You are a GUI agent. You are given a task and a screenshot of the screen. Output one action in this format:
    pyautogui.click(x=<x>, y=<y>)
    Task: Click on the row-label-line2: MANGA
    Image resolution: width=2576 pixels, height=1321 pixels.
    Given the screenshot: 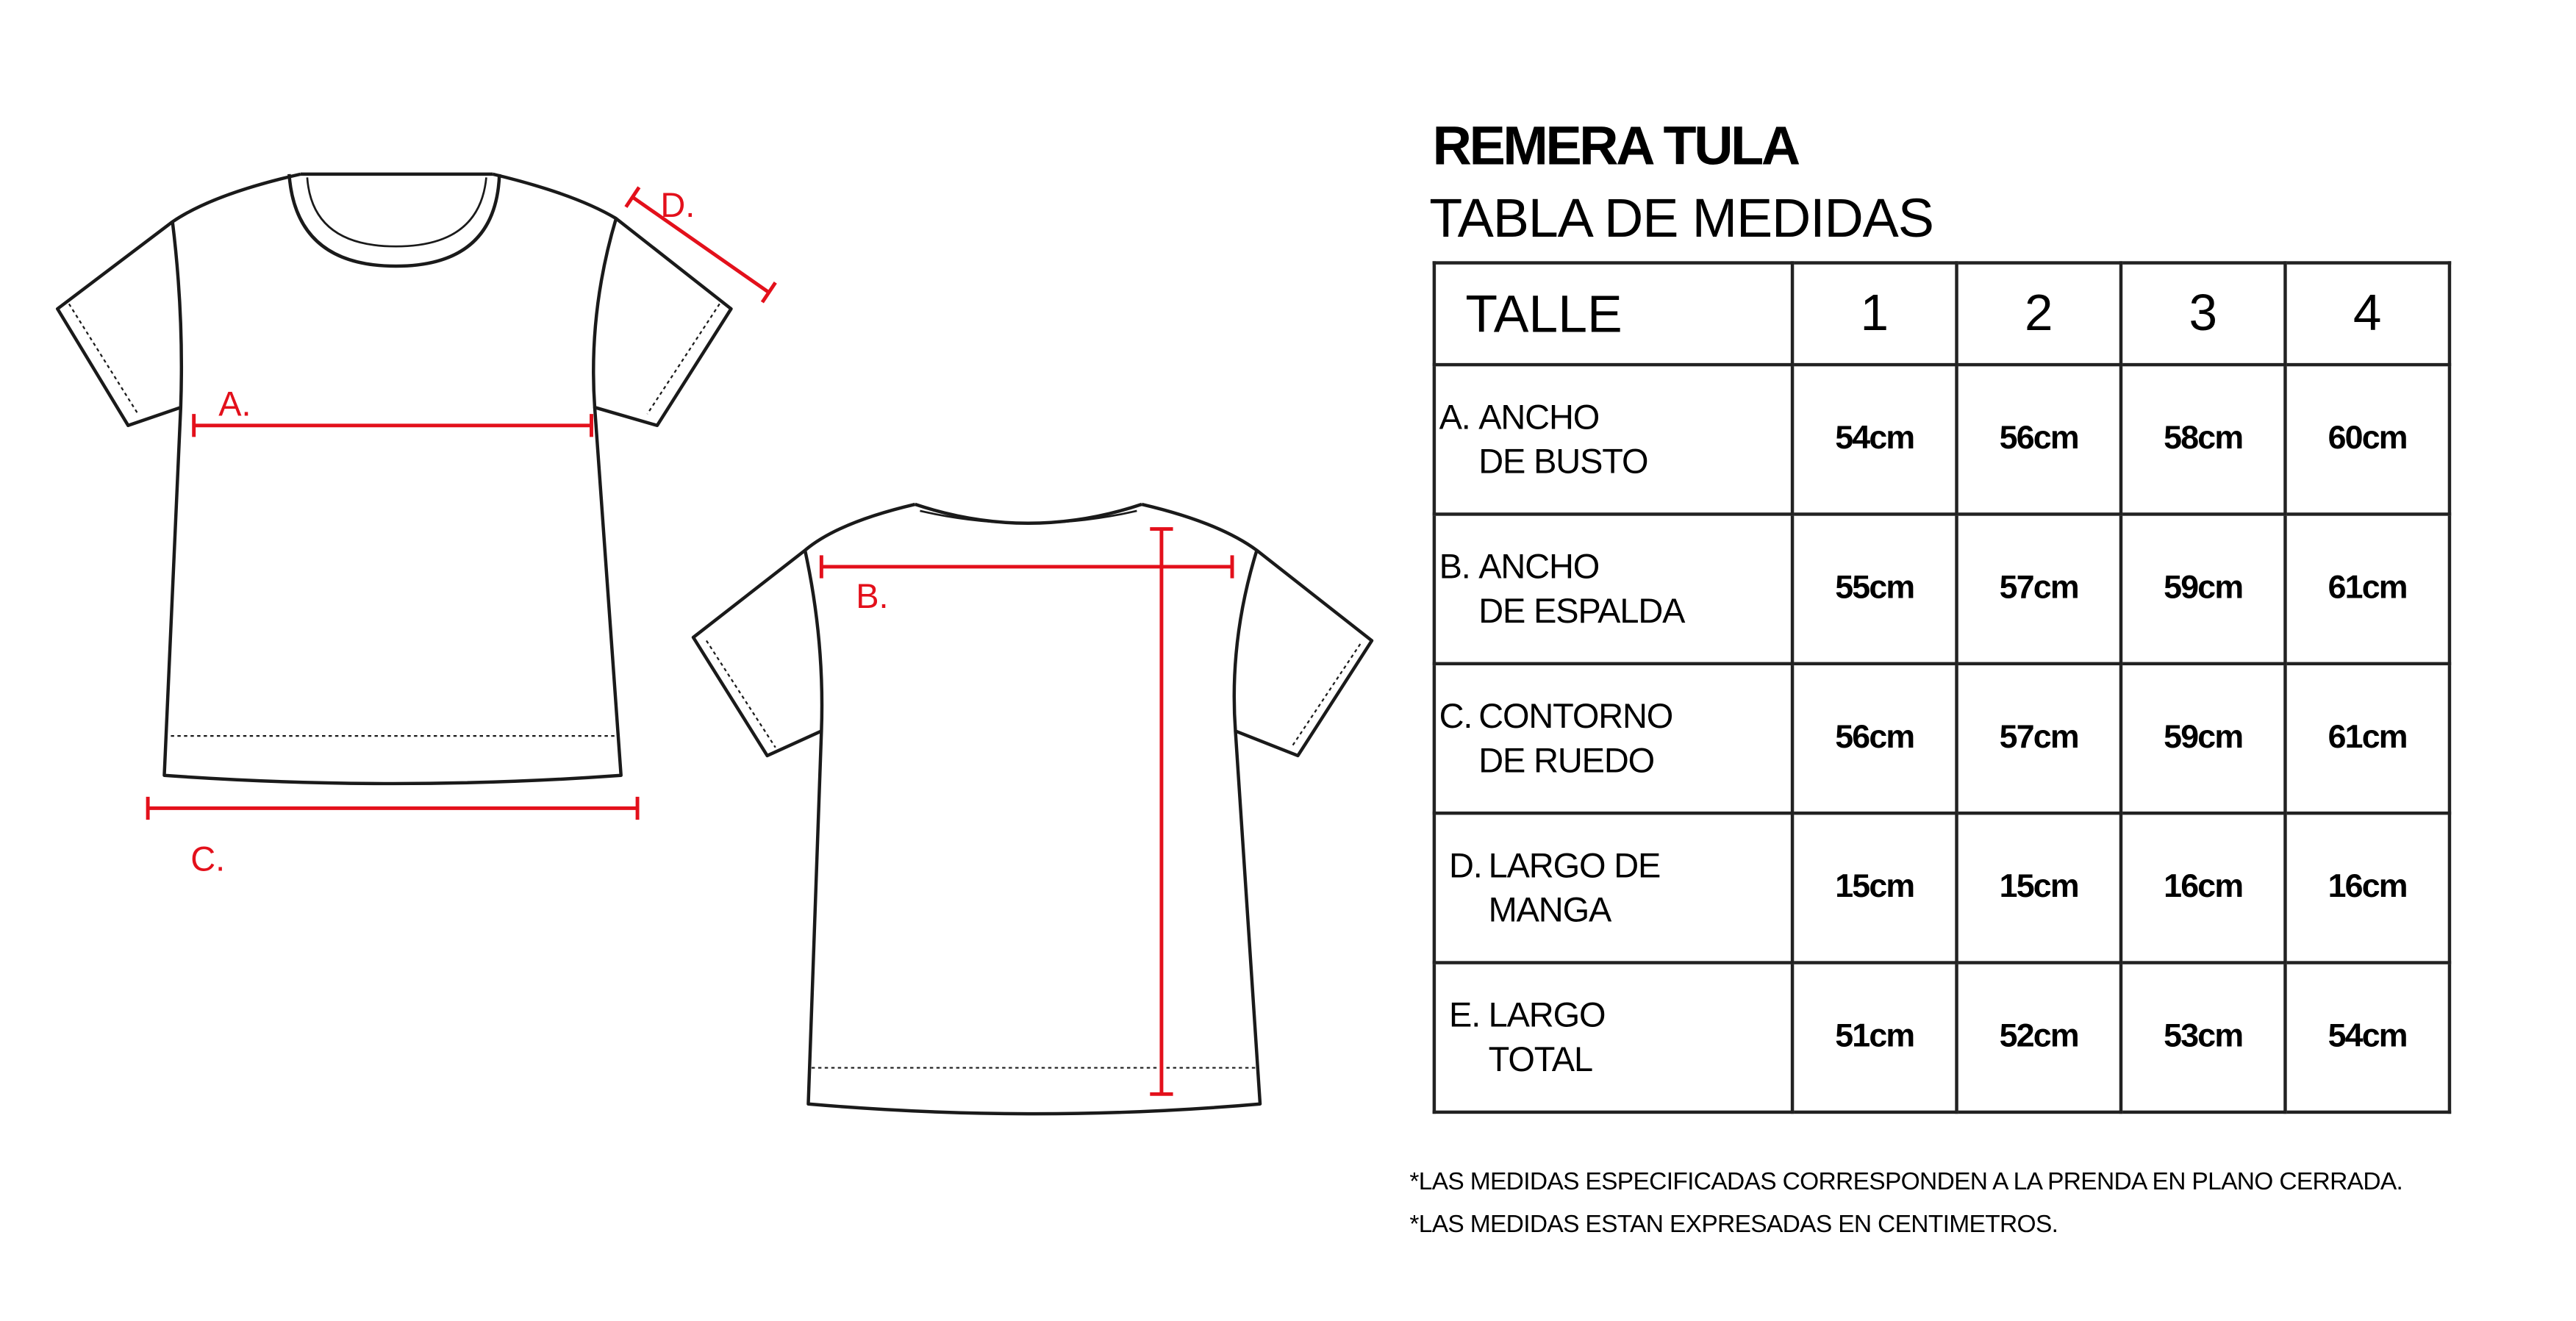 What is the action you would take?
    pyautogui.click(x=1550, y=910)
    